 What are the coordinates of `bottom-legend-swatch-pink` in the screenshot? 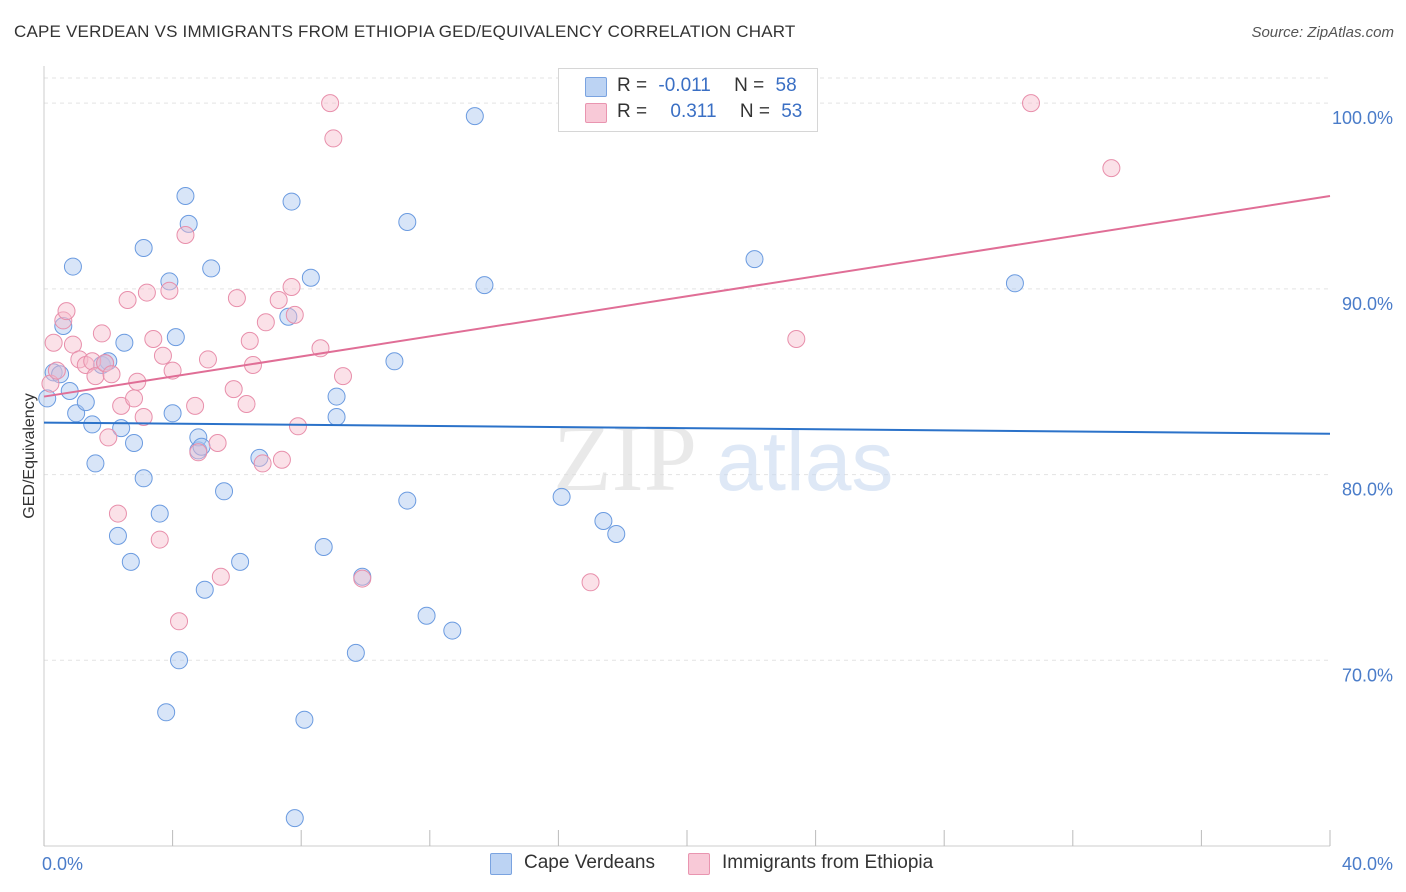 It's located at (699, 864).